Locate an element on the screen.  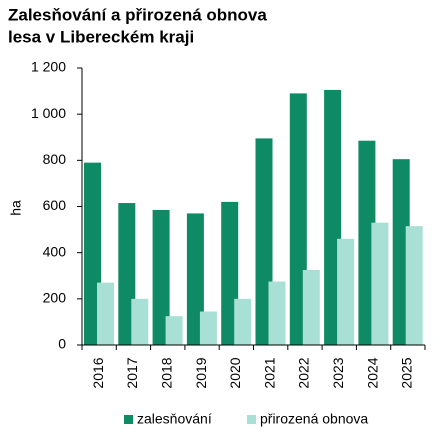
y-tick-label: 1 200 is located at coordinates (48, 67).